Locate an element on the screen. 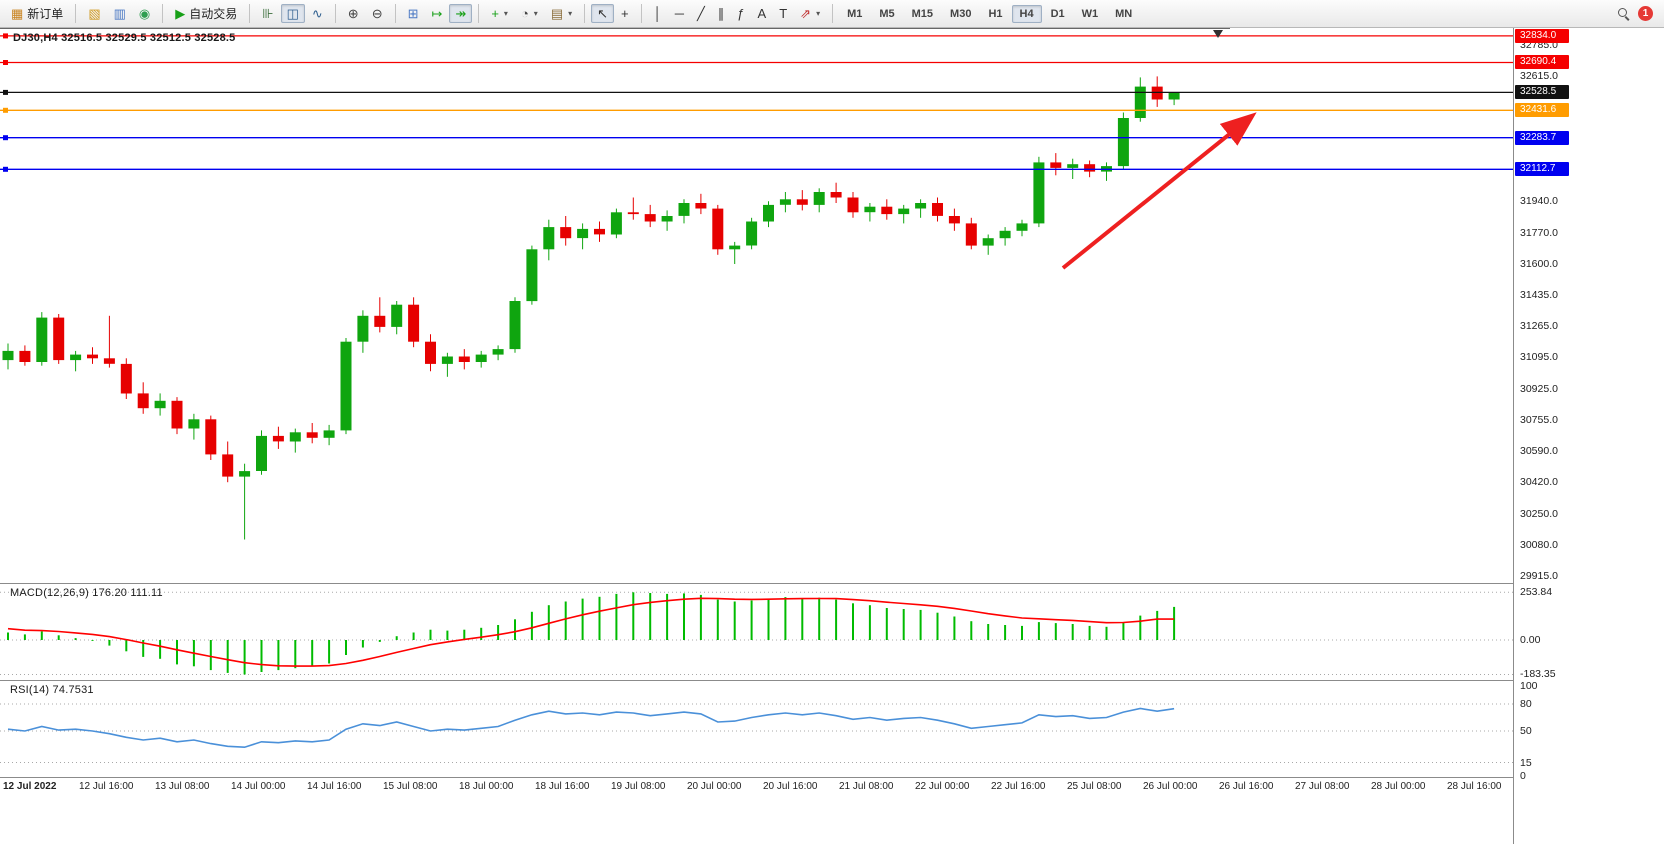 Image resolution: width=1664 pixels, height=844 pixels. fibonacci-button: ƒ is located at coordinates (740, 13).